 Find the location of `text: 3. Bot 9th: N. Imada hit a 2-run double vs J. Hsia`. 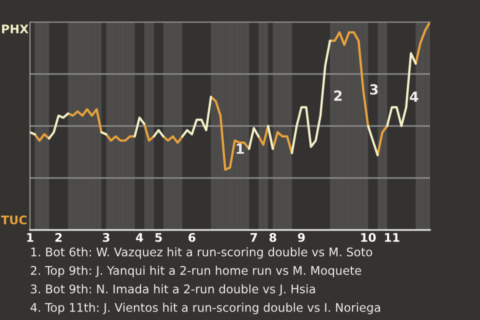

text: 3. Bot 9th: N. Imada hit a 2-run double vs J. Hsia is located at coordinates (172, 290).